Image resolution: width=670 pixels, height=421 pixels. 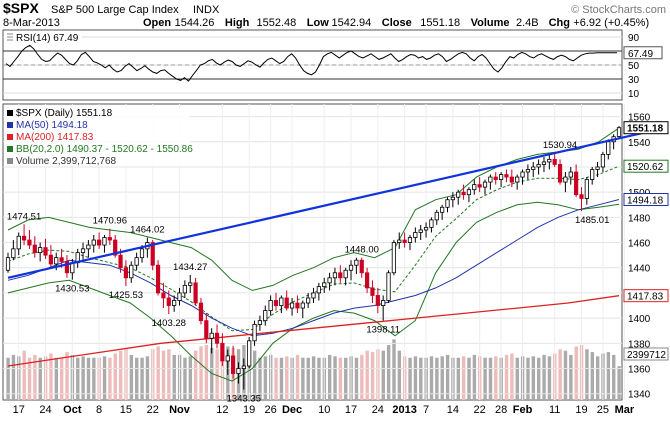 What do you see at coordinates (180, 410) in the screenshot?
I see `x-tick-label: Nov` at bounding box center [180, 410].